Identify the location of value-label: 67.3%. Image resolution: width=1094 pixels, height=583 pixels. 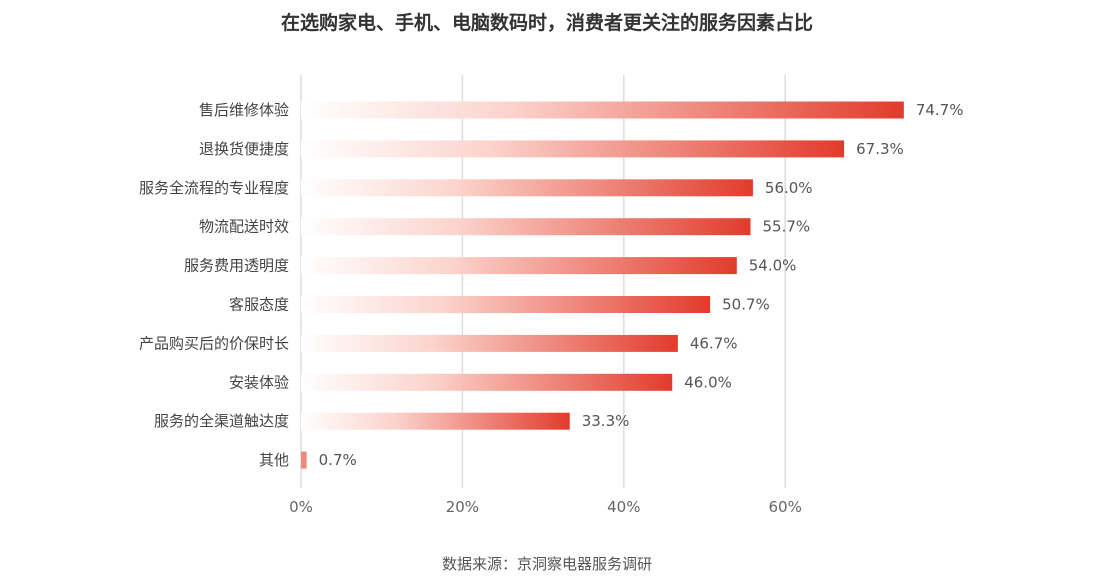
(880, 149).